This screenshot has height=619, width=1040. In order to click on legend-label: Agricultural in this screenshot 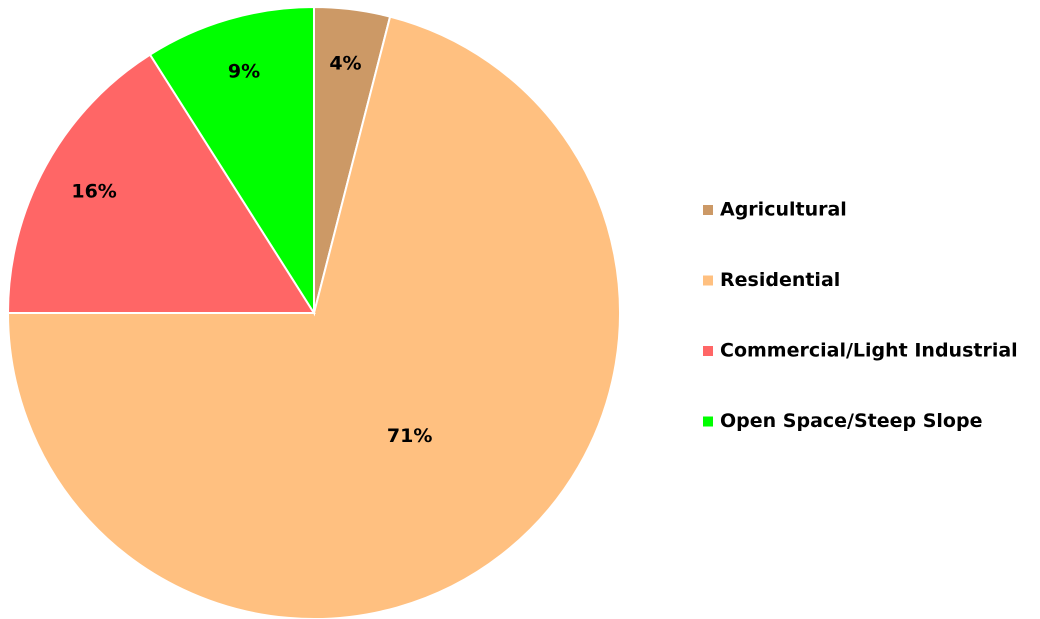, I will do `click(783, 210)`.